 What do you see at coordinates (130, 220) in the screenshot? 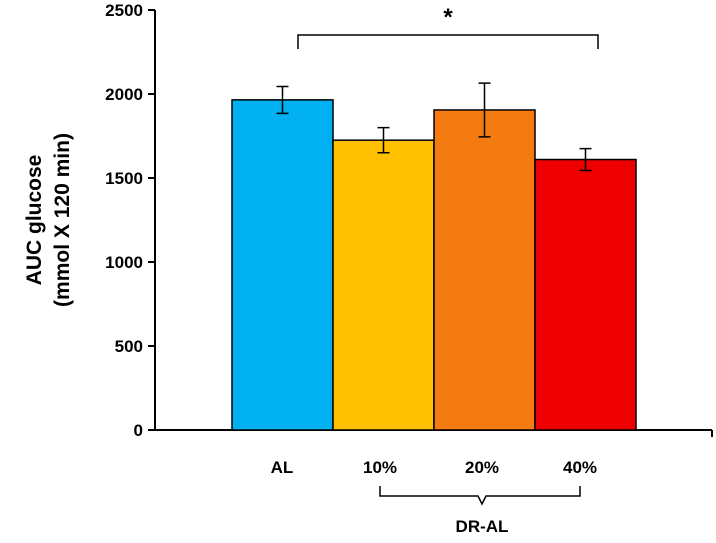
I see `y-ticks: 0 500 1000 1500 2000 2500` at bounding box center [130, 220].